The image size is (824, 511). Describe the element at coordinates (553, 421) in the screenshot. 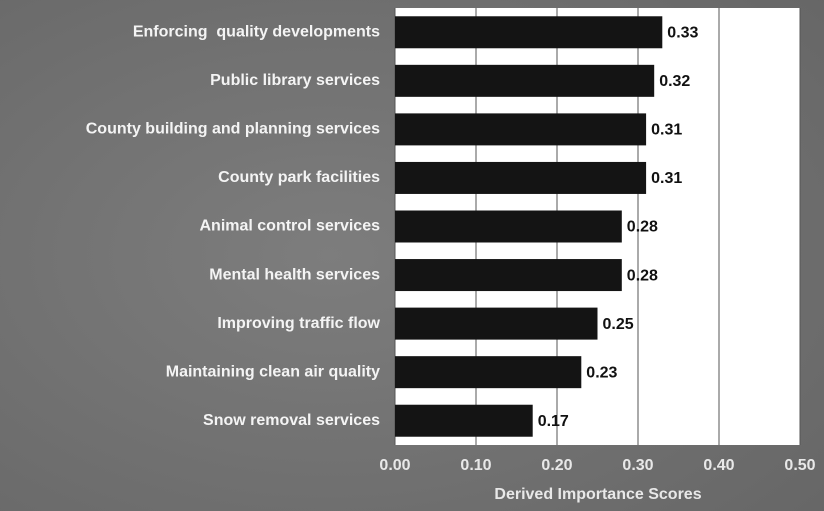

I see `value-label: 0.17` at that location.